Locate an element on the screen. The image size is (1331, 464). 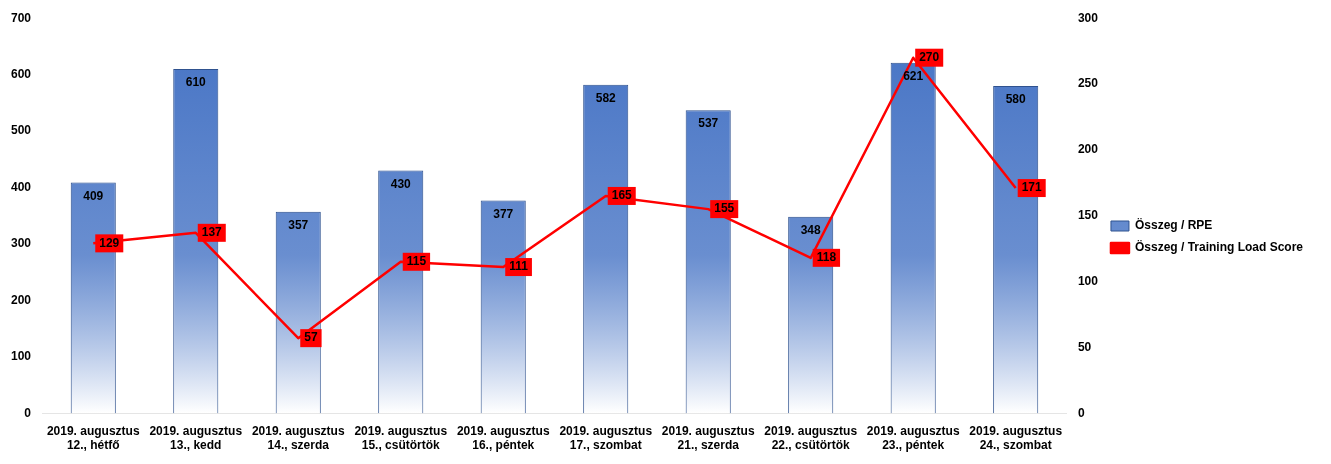
data-label: 610 is located at coordinates (196, 82).